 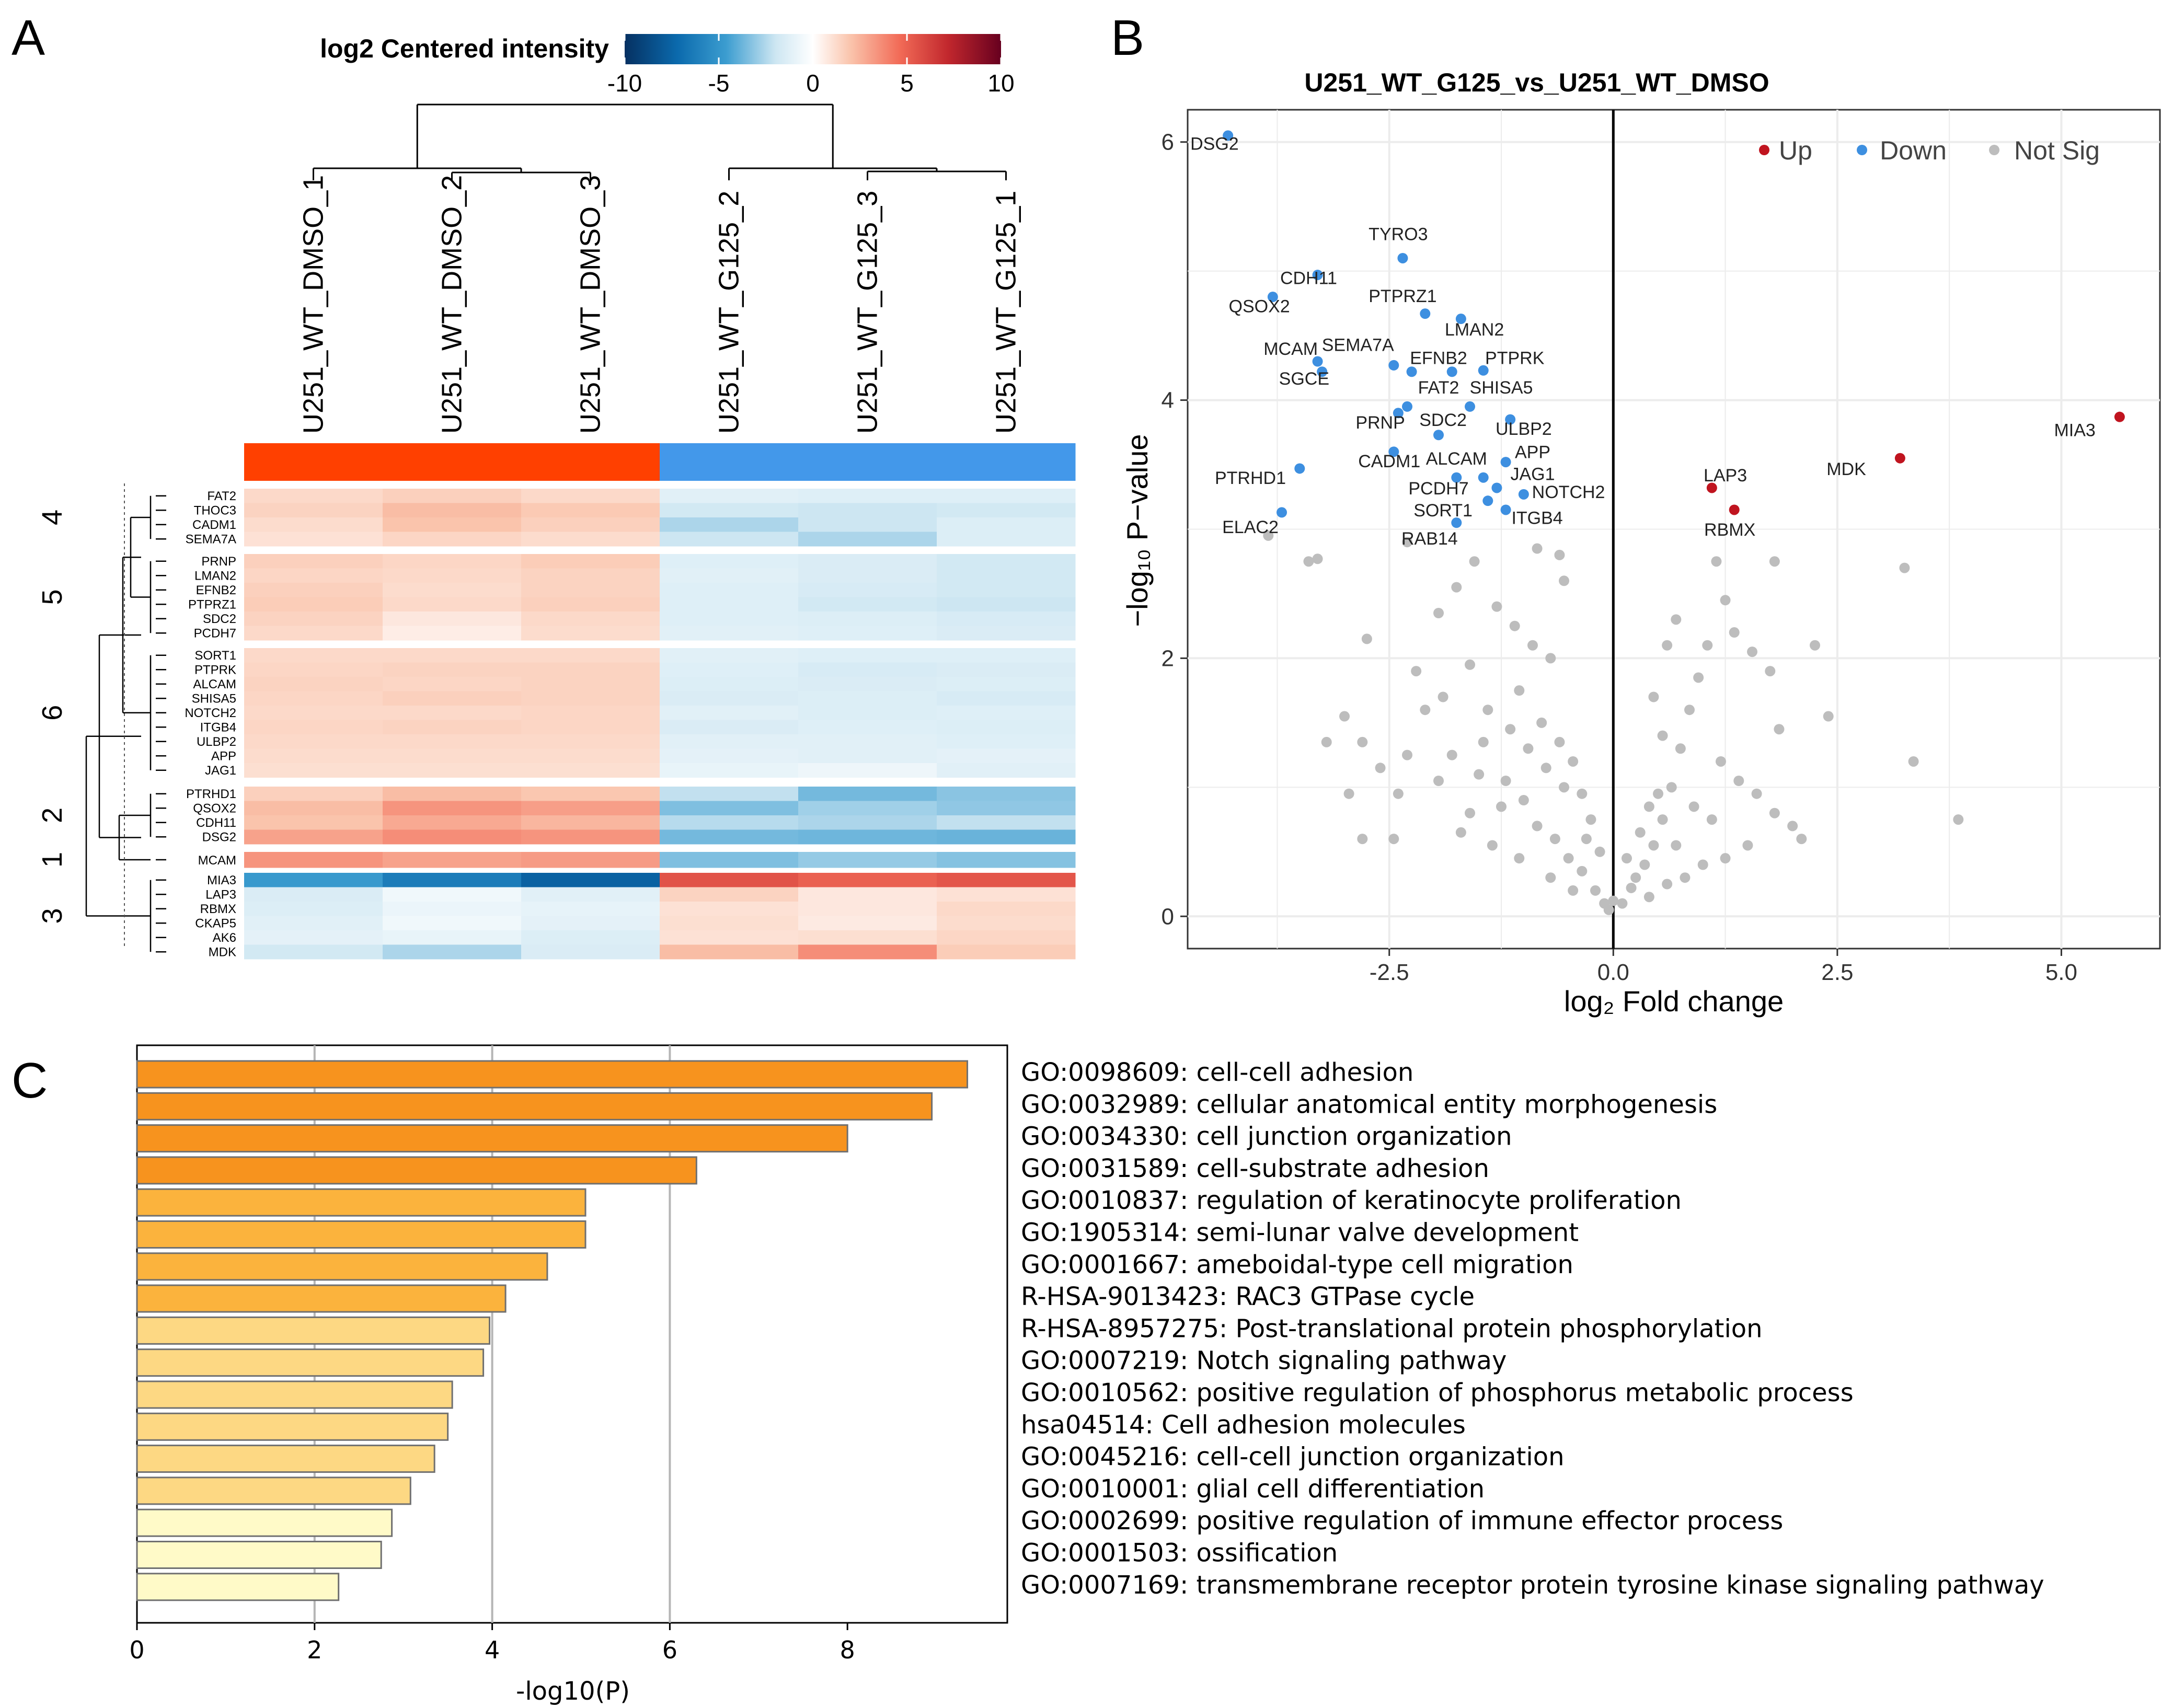 I want to click on heatmap-row-label: EFNB2, so click(x=216, y=590).